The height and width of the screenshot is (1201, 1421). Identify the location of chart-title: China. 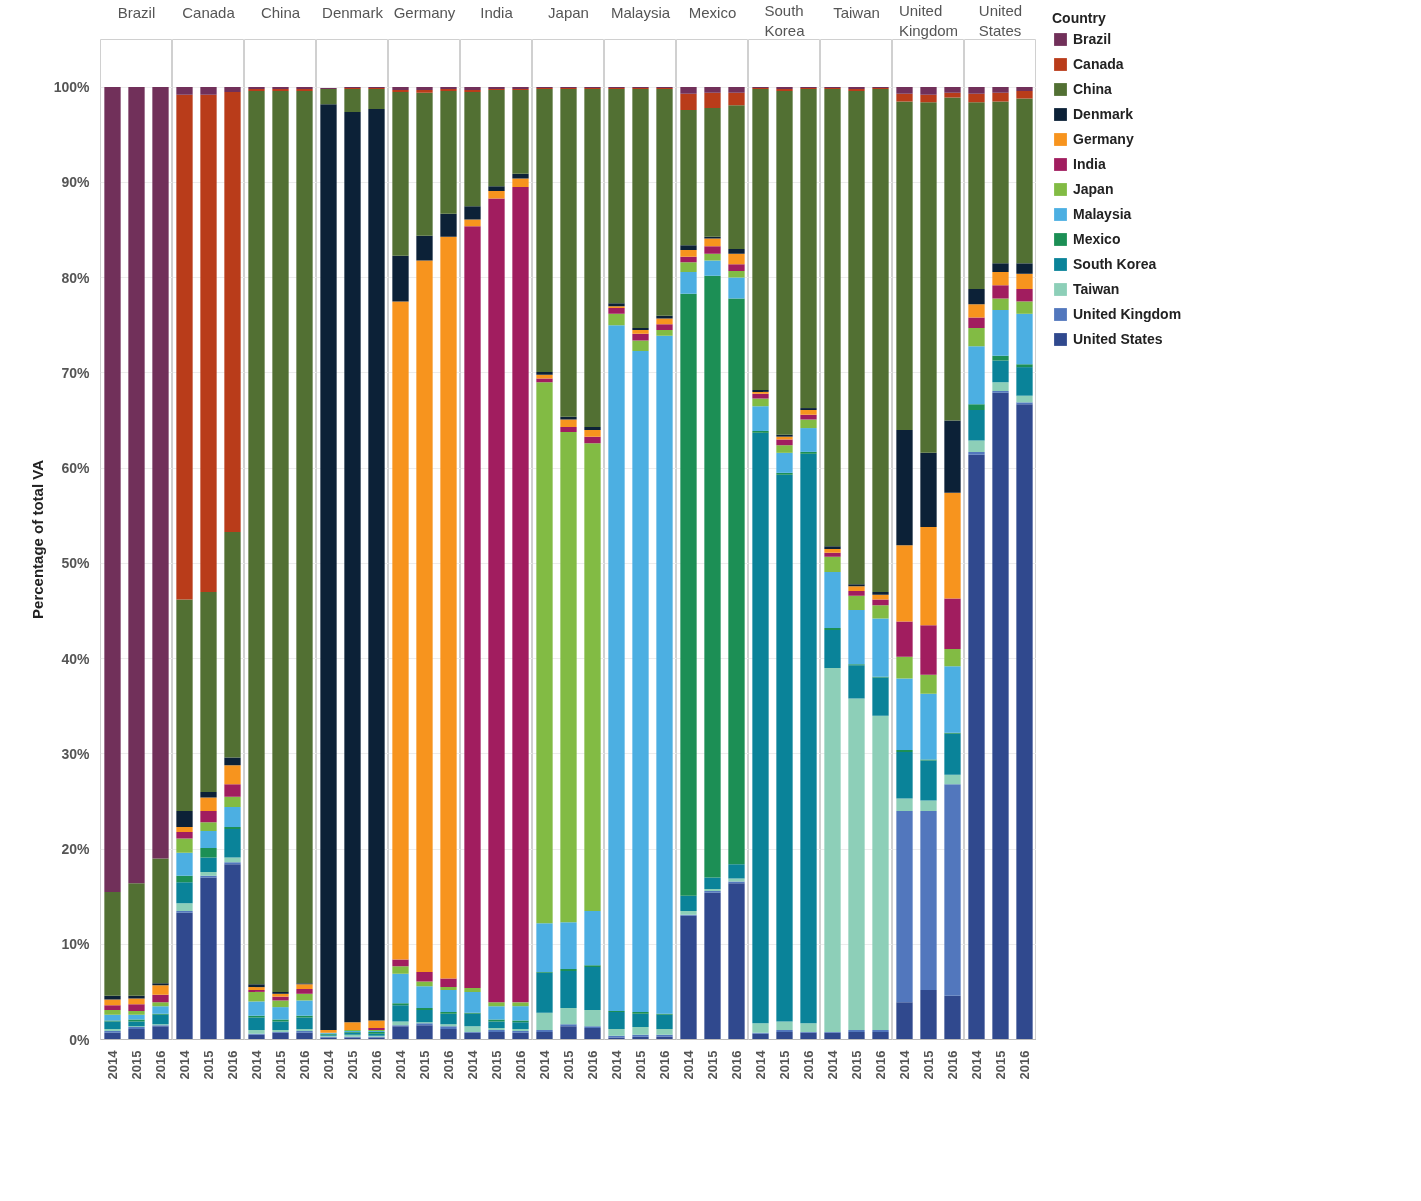
(280, 12).